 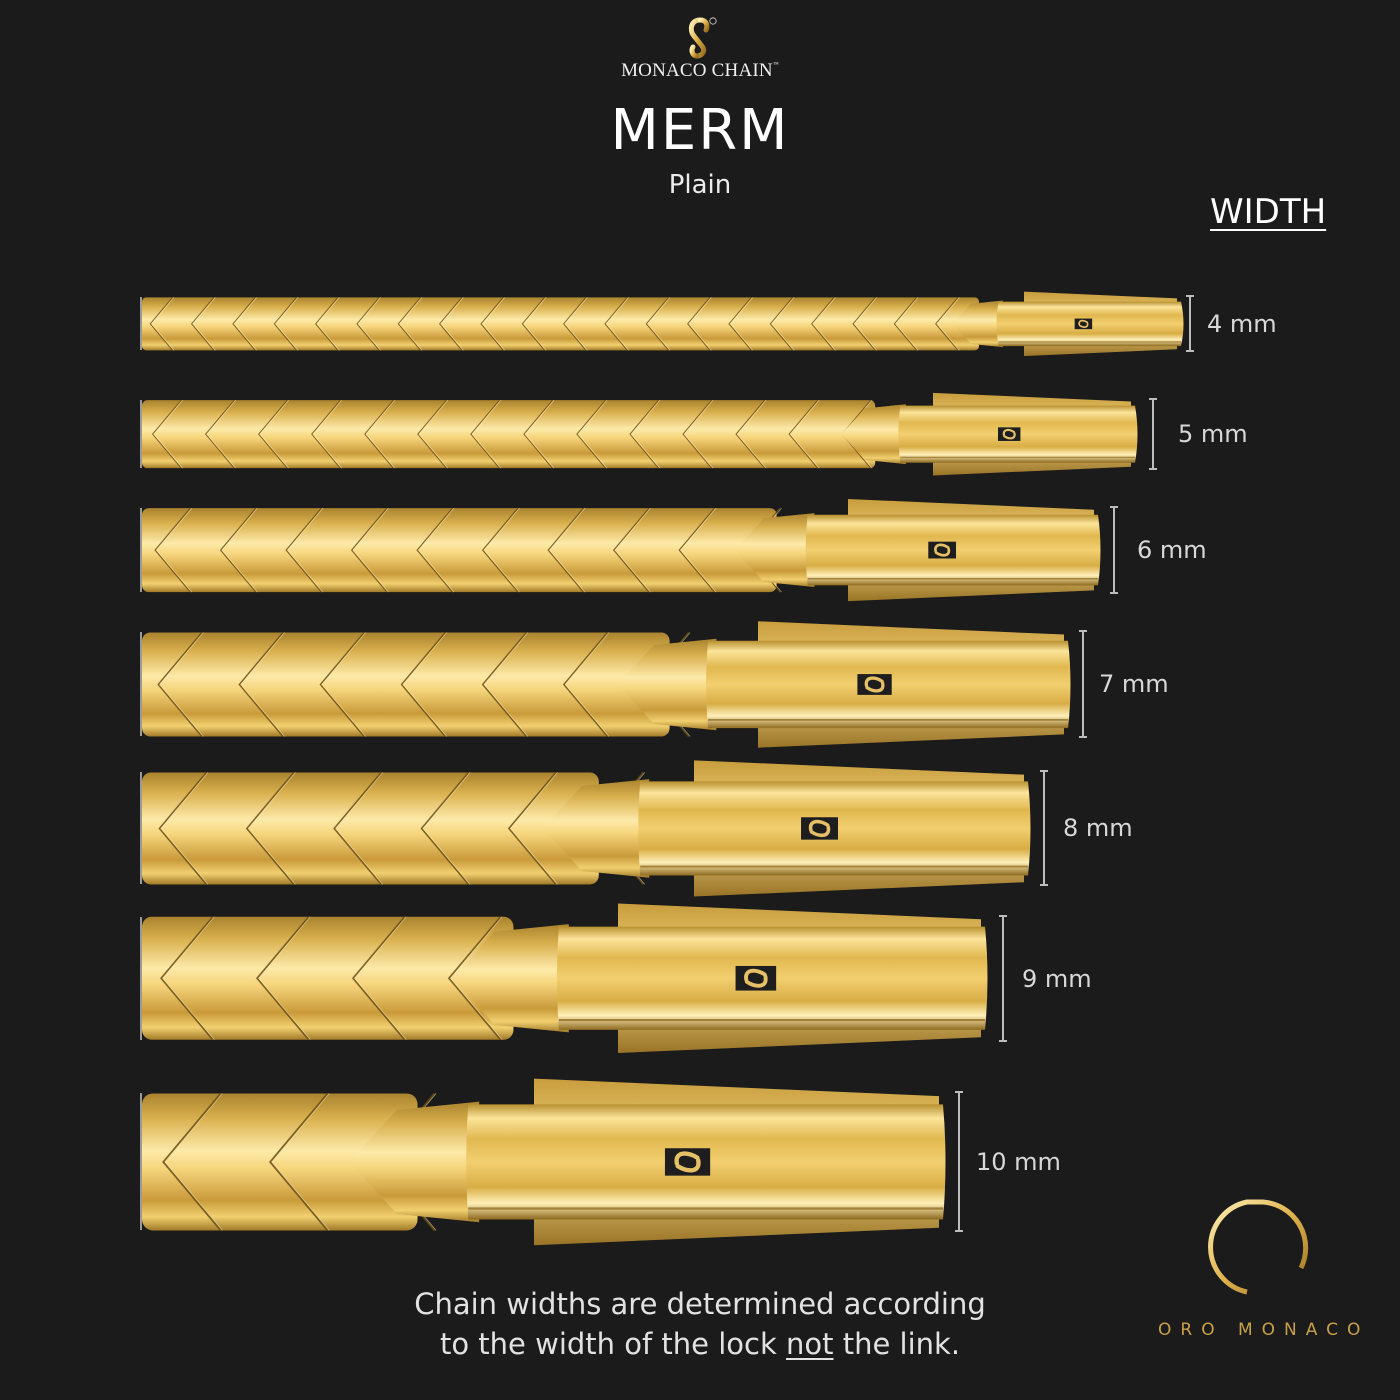 I want to click on maker-name: ORO MONACO, so click(x=1264, y=1330).